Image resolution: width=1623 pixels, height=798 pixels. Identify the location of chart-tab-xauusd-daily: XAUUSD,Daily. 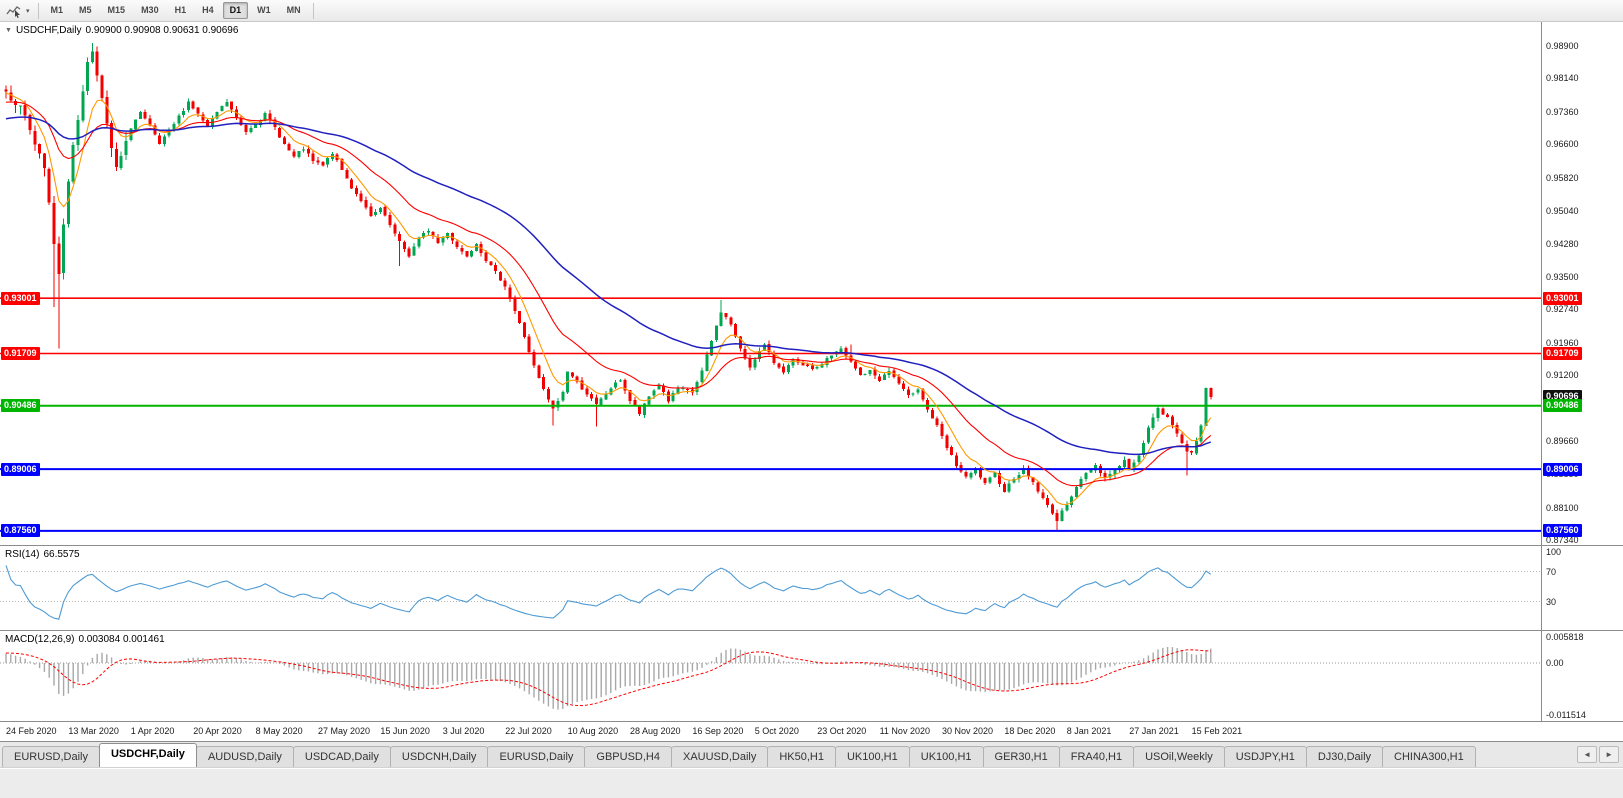
(719, 756).